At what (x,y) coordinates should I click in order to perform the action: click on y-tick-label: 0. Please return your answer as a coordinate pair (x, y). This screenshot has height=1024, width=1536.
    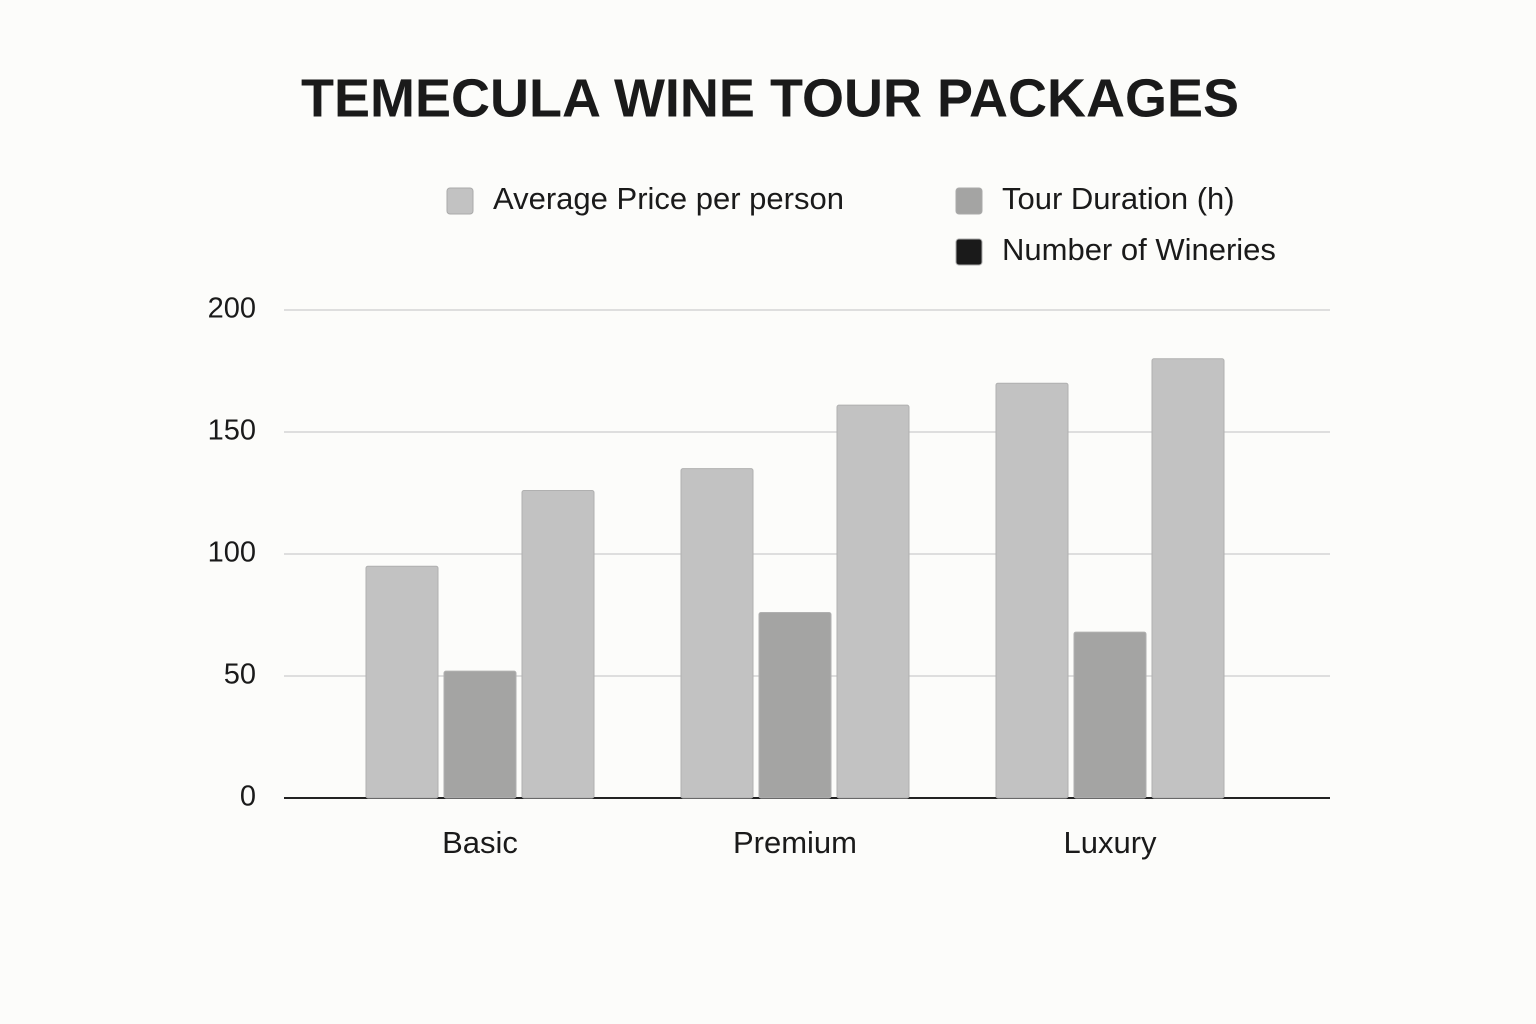
    Looking at the image, I should click on (248, 797).